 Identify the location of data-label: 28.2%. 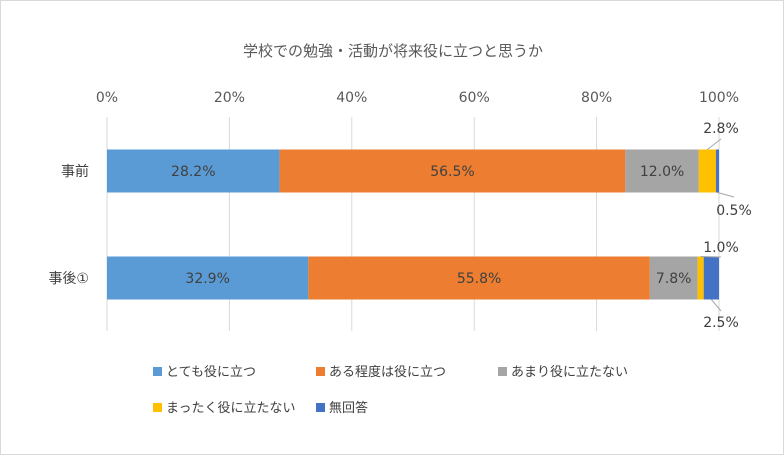
(193, 172).